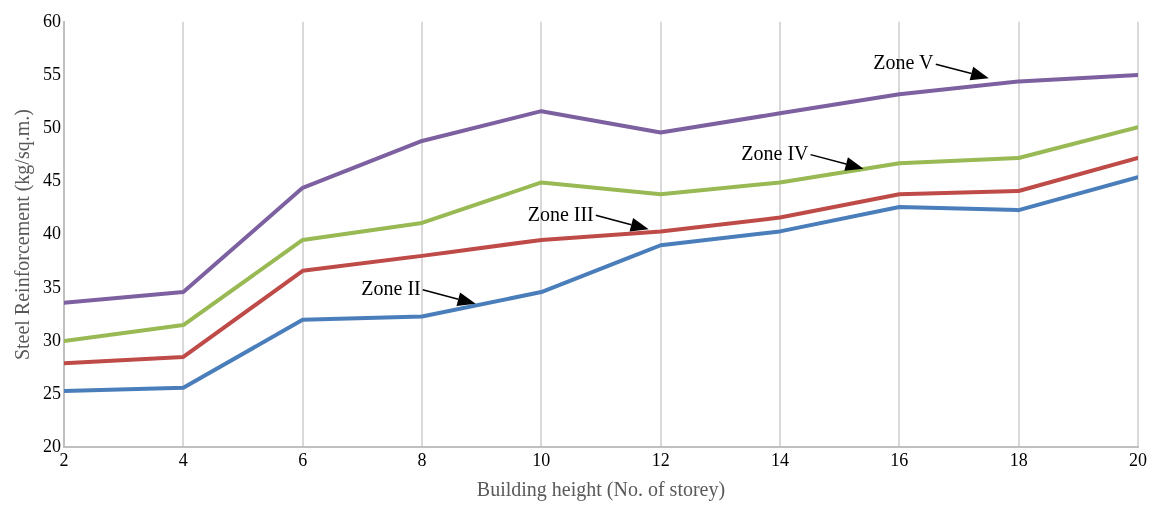 This screenshot has width=1164, height=515. I want to click on annotation: Zone III, so click(560, 213).